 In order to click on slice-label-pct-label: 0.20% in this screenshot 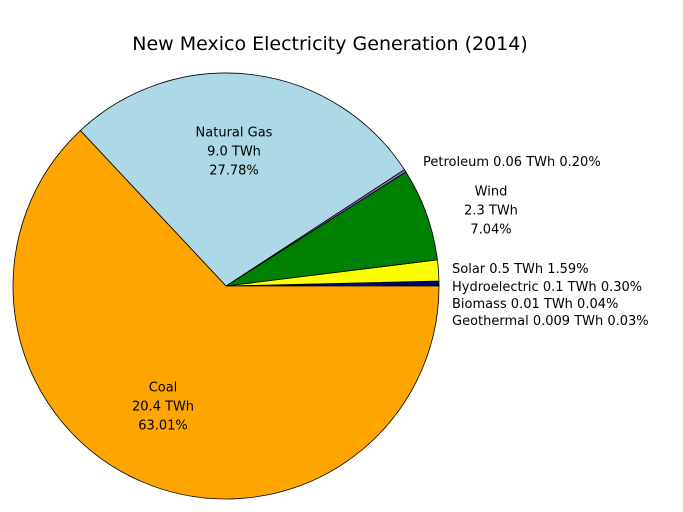, I will do `click(577, 162)`.